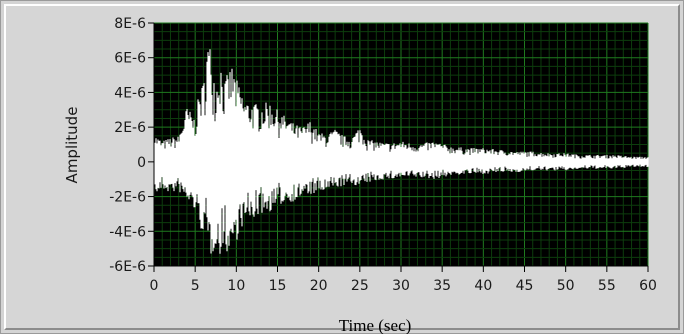 The height and width of the screenshot is (334, 684). Describe the element at coordinates (130, 128) in the screenshot. I see `y-tick-label: 2E-6` at that location.